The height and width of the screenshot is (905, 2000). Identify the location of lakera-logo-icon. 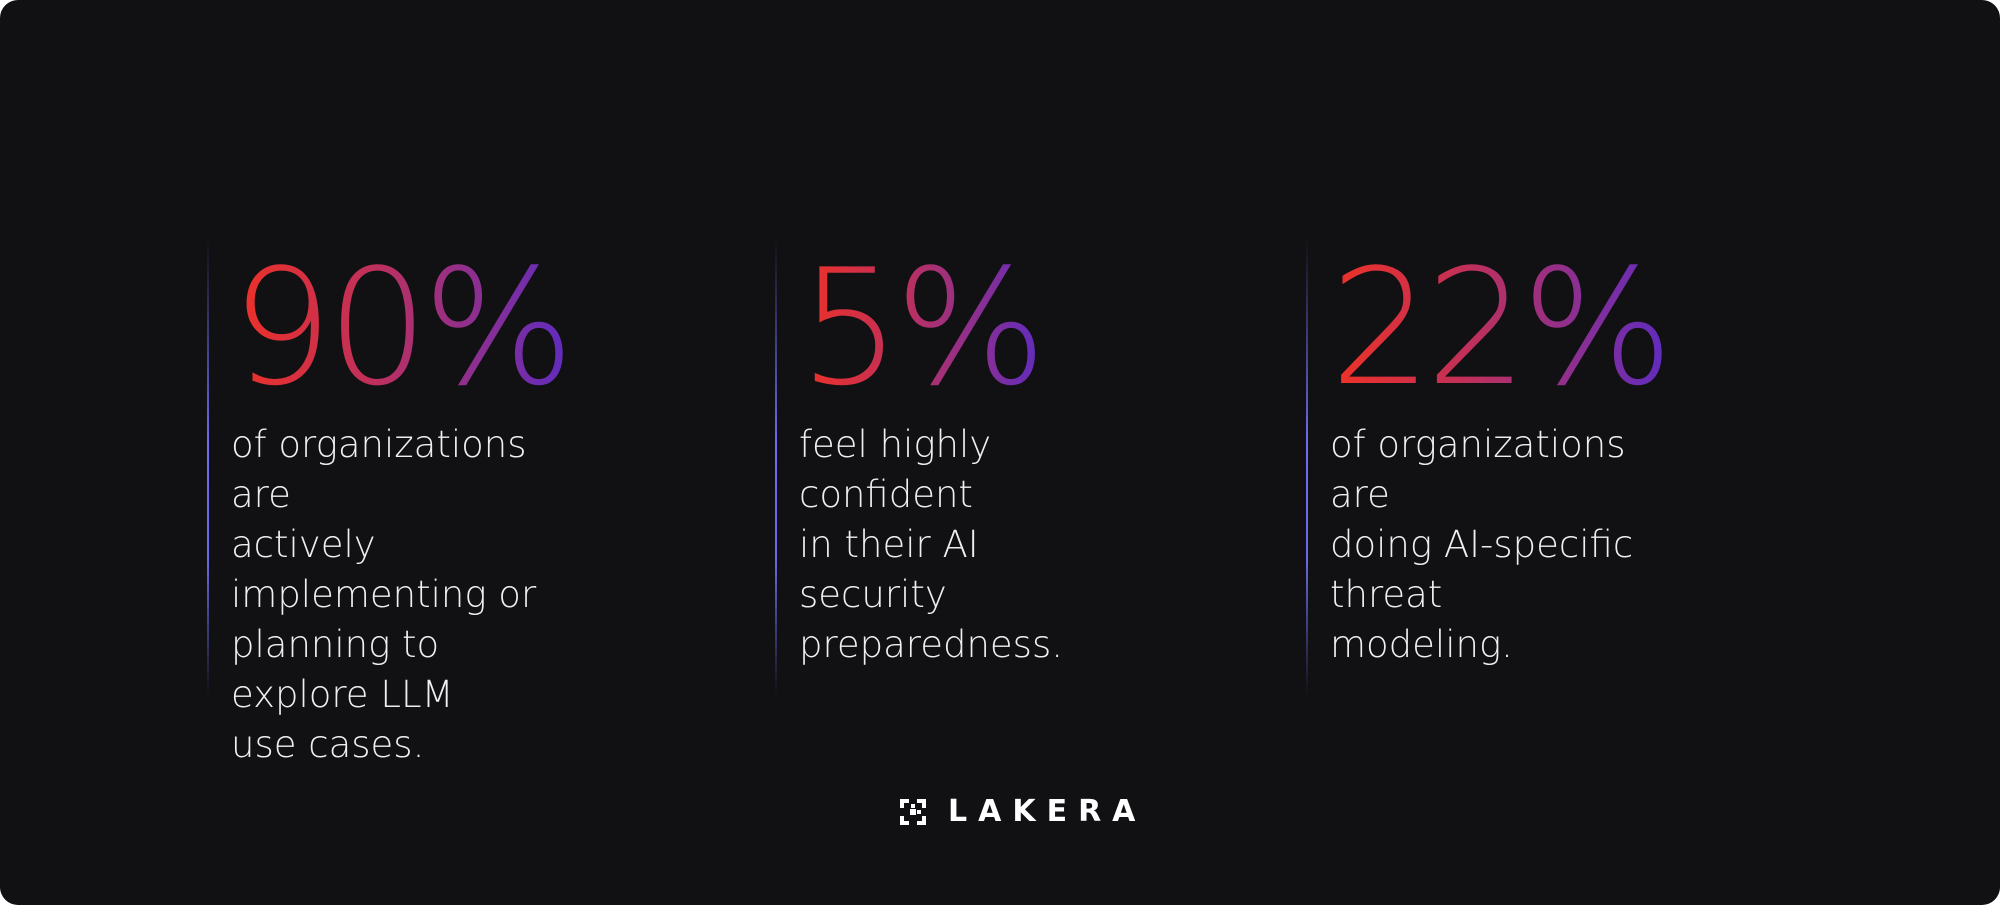
(913, 812).